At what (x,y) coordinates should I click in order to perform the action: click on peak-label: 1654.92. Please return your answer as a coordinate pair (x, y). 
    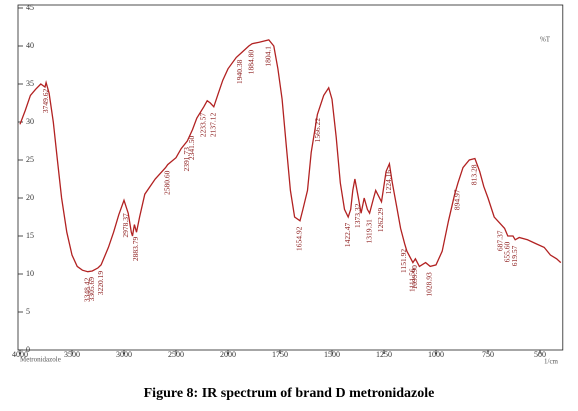
    Looking at the image, I should click on (298, 238).